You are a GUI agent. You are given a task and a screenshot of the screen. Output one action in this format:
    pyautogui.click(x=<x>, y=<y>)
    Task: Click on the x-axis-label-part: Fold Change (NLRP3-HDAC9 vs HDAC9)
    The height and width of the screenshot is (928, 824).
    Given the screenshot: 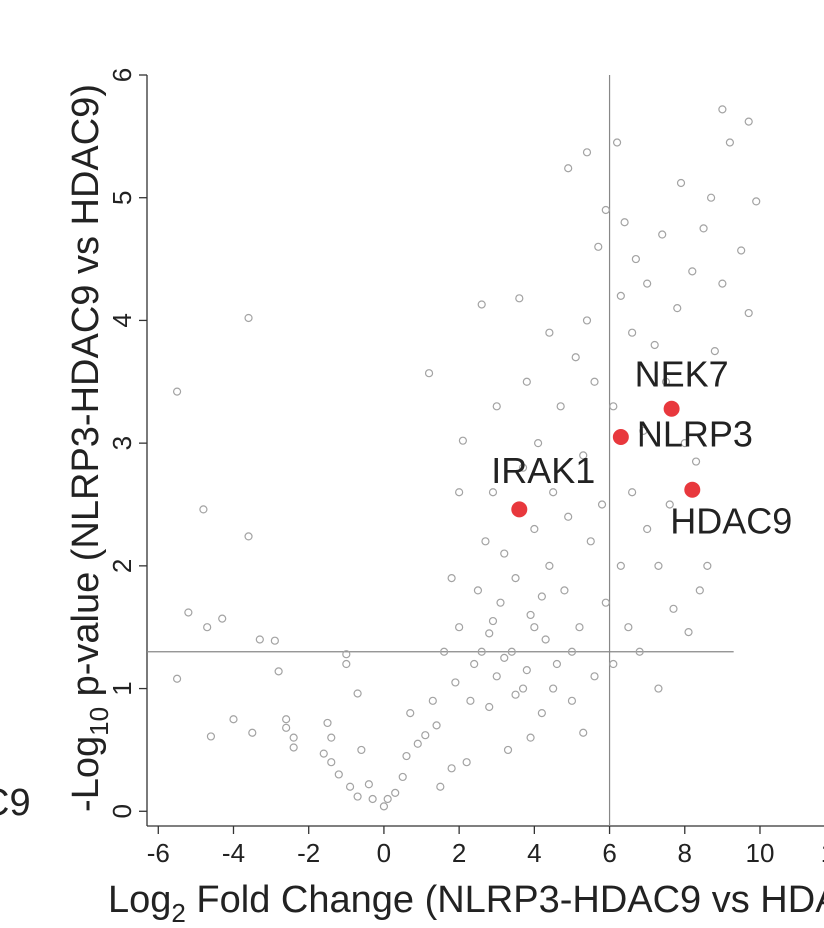 What is the action you would take?
    pyautogui.click(x=505, y=900)
    